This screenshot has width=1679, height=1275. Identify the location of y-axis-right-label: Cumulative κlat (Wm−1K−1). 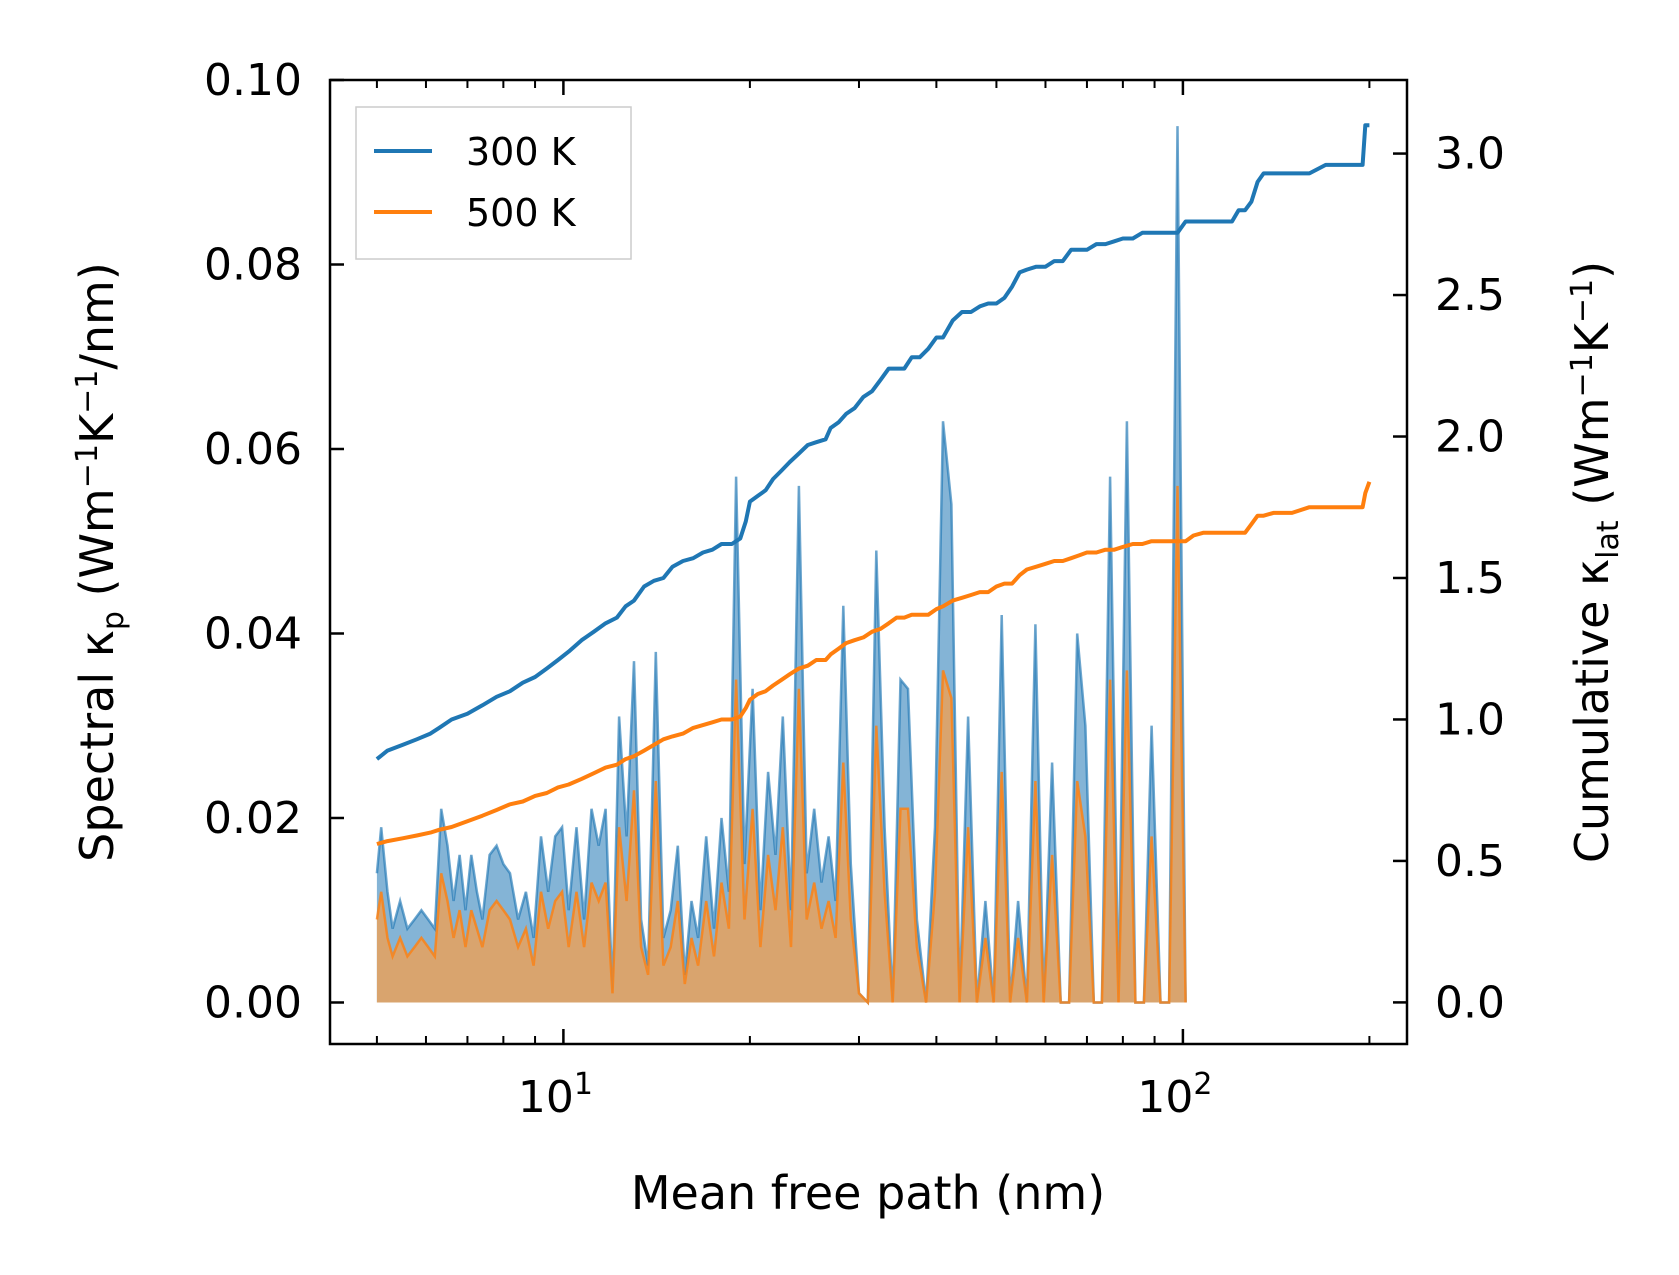
(1595, 562).